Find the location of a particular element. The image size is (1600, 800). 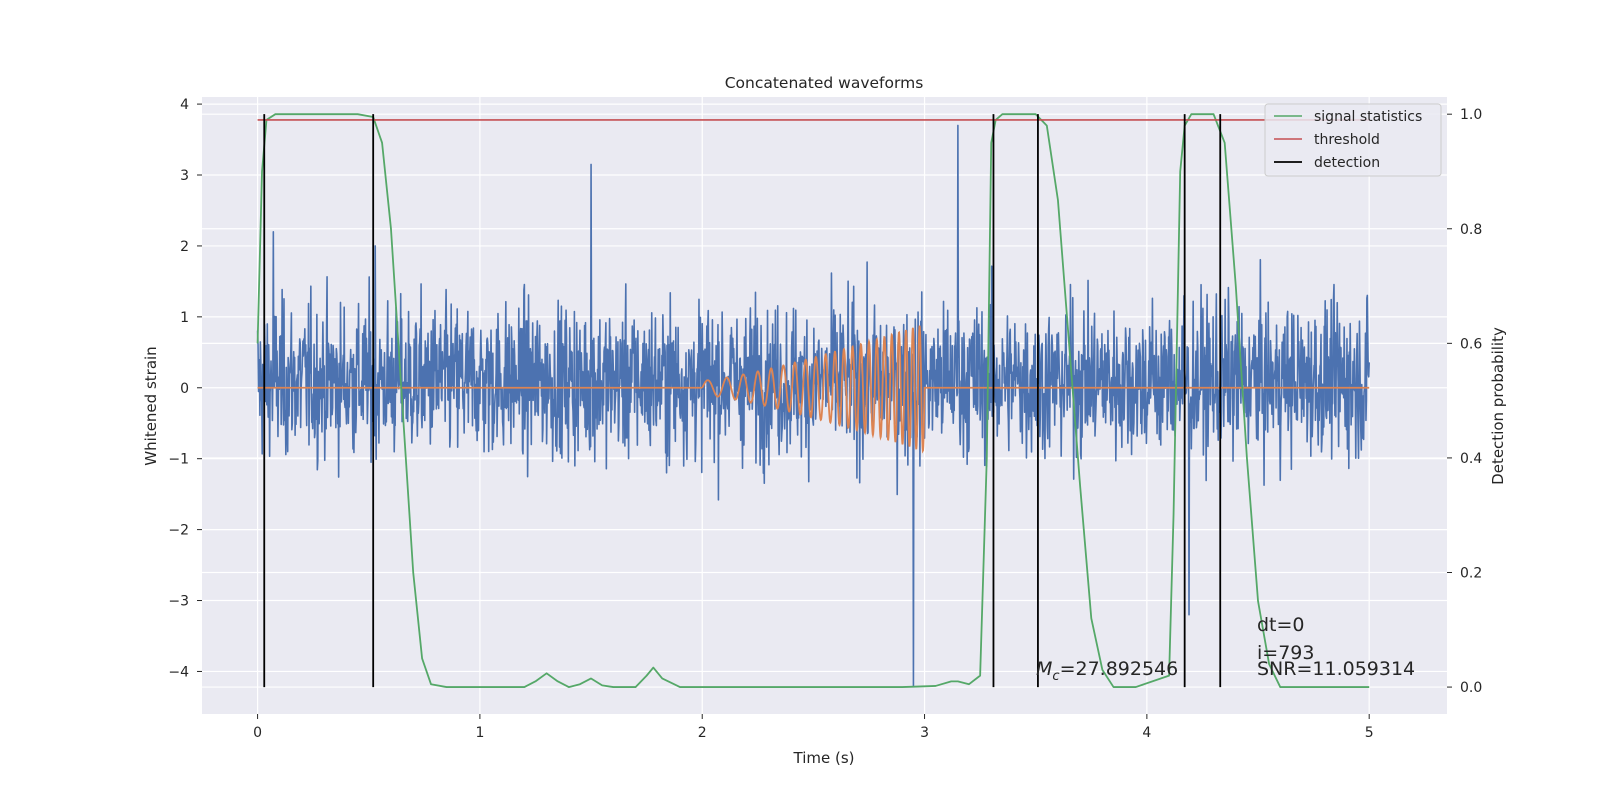

y-axis-label-right: Detection probability is located at coordinates (1498, 406).